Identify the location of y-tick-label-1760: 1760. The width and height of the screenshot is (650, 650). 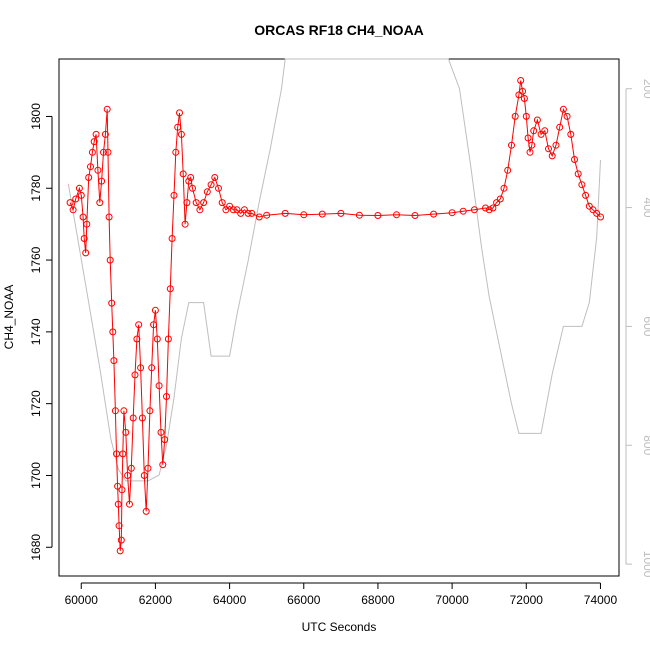
(36, 259).